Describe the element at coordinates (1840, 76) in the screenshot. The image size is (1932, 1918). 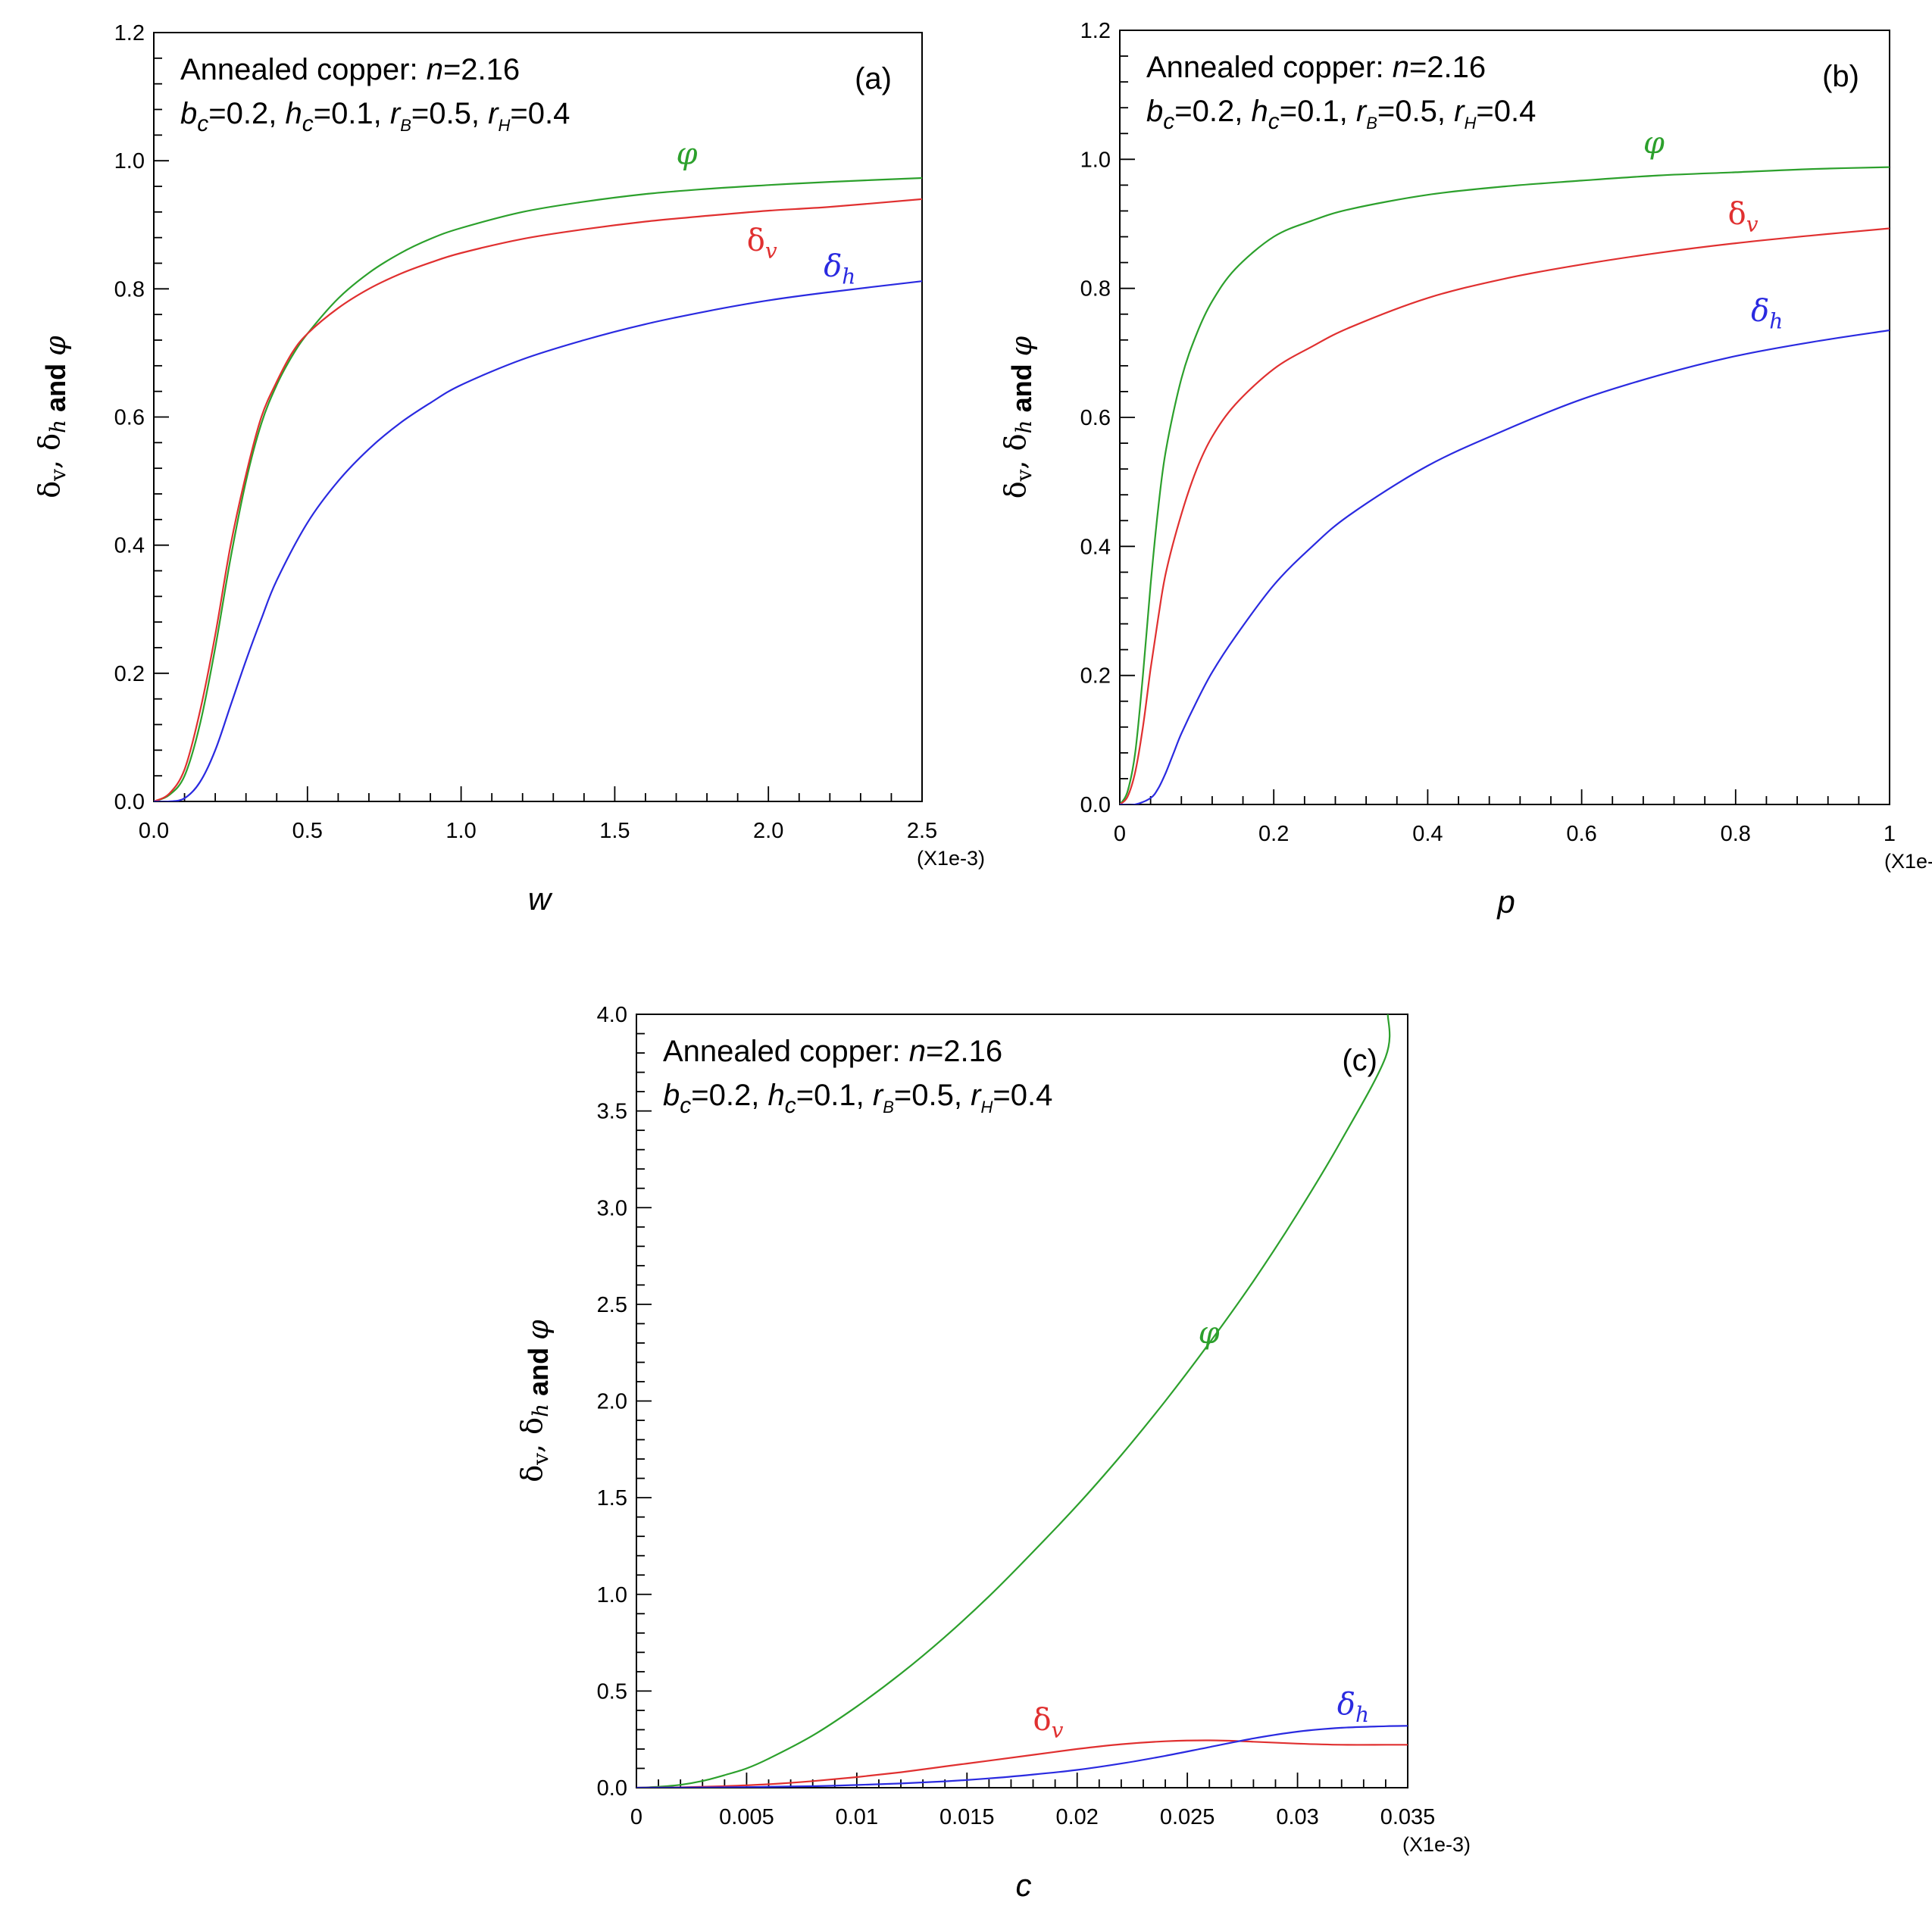
I see `panel-tag: (b)` at that location.